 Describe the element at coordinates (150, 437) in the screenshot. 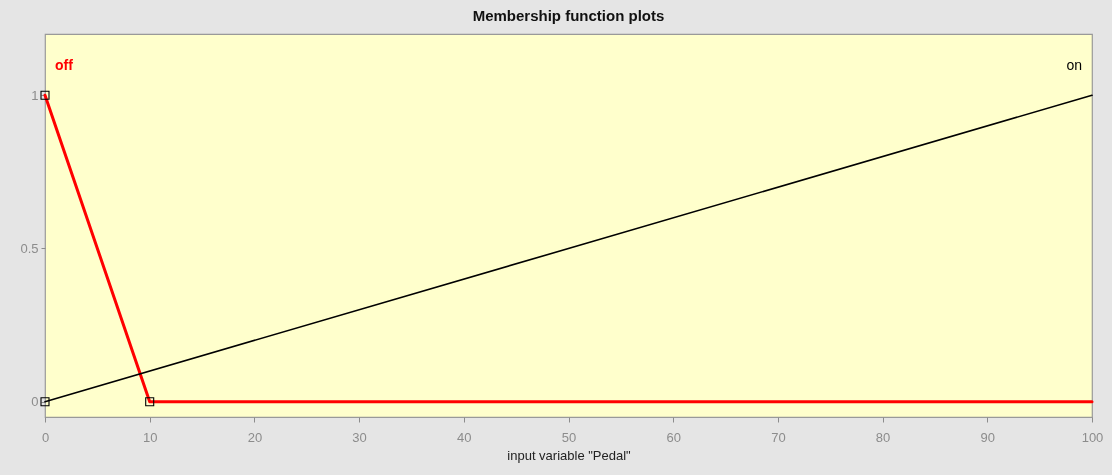

I see `x-tick-label: 10` at that location.